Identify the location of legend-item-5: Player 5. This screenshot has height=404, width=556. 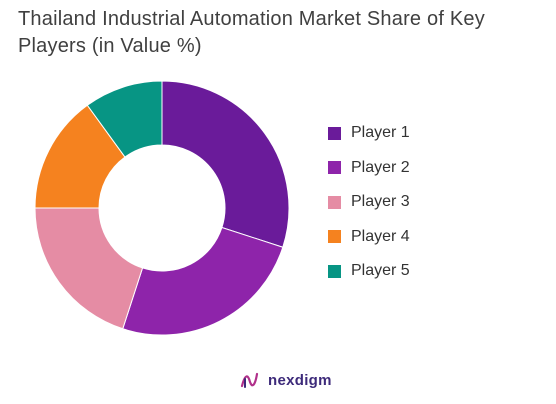
(369, 271).